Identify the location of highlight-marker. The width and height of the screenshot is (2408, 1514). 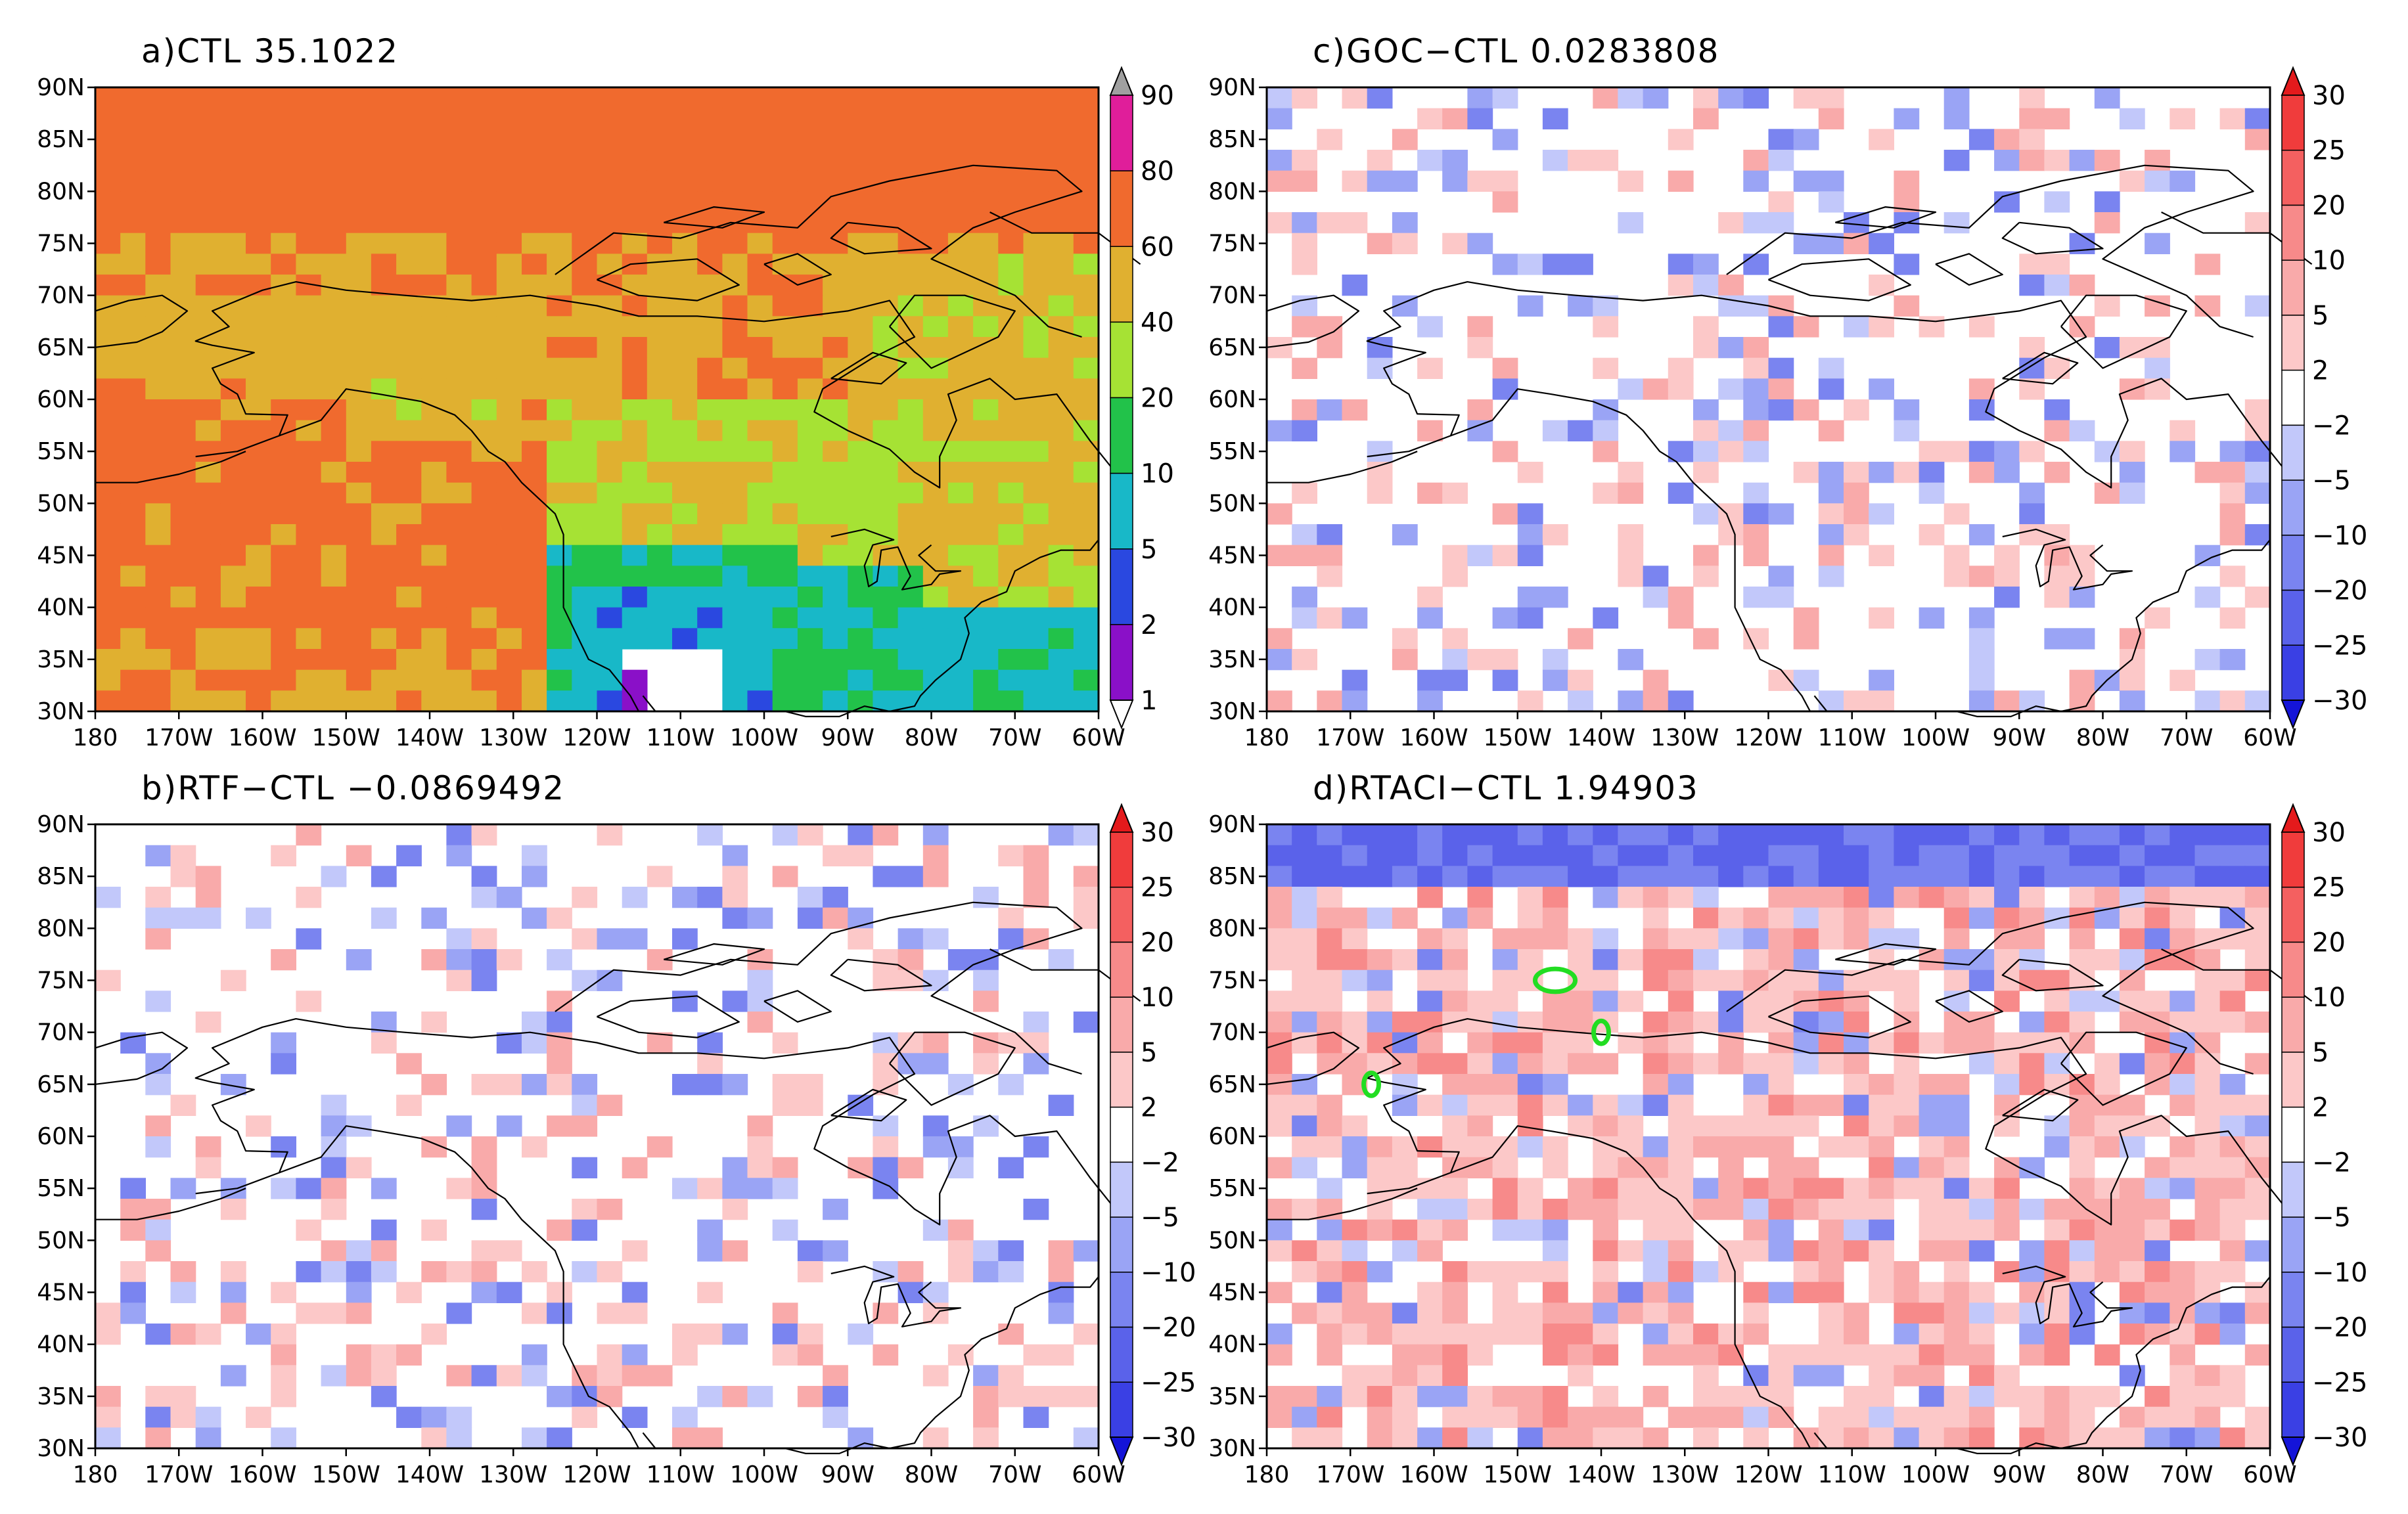
(1601, 1032).